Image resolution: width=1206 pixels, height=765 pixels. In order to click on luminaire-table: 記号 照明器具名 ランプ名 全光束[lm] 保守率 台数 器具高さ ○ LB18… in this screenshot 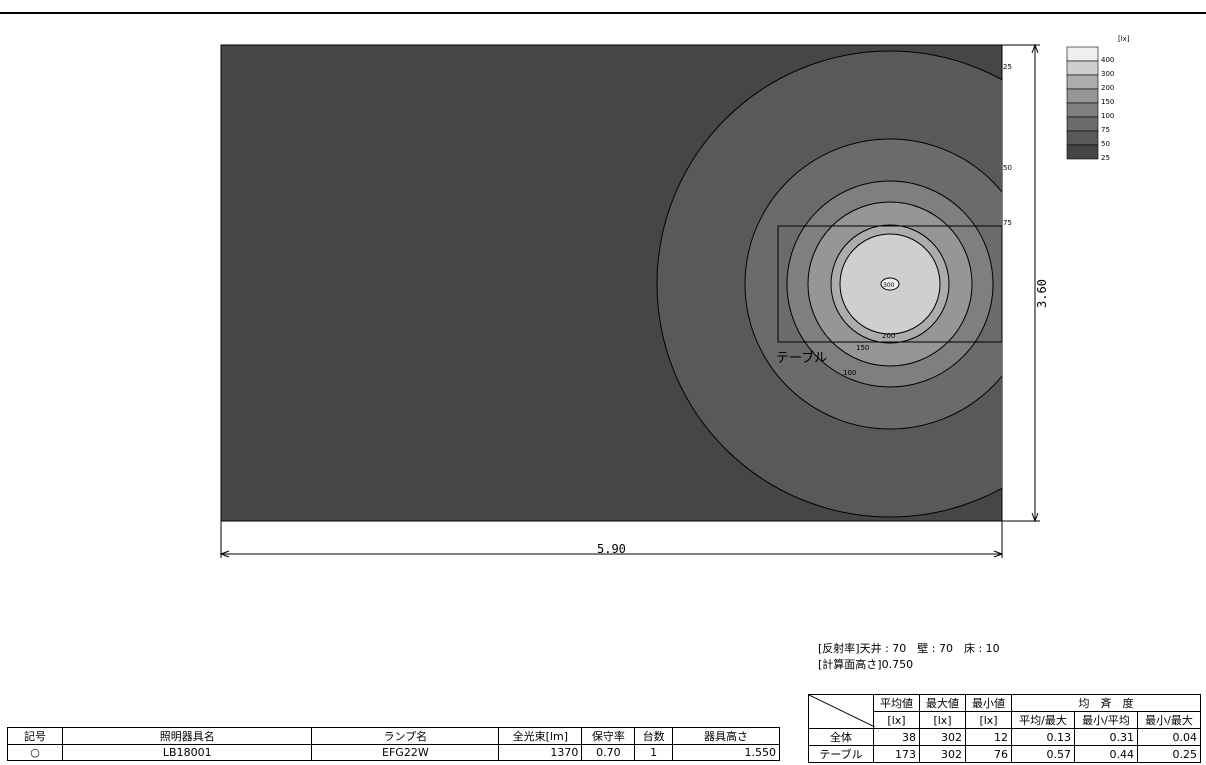, I will do `click(393, 744)`.